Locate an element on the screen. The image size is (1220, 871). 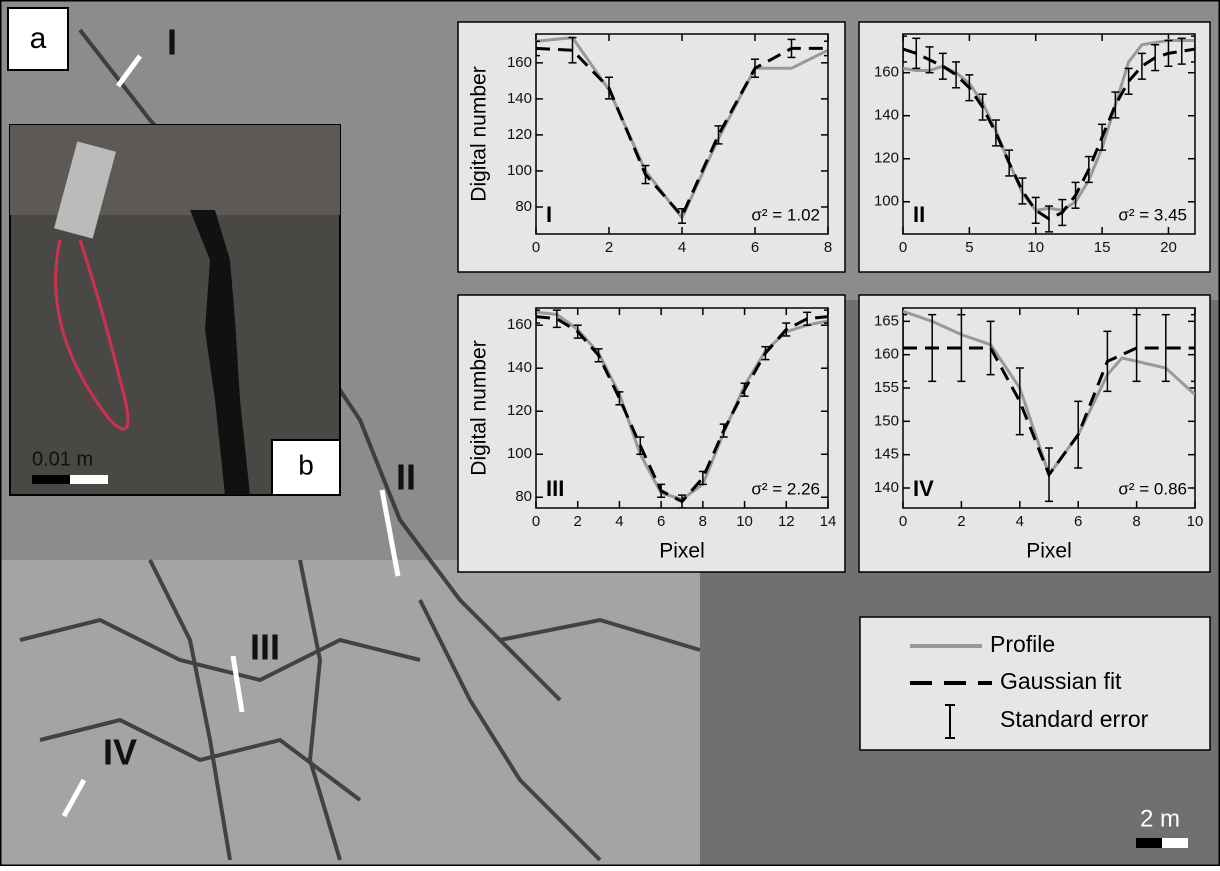
legend-label: Standard error is located at coordinates (1074, 719).